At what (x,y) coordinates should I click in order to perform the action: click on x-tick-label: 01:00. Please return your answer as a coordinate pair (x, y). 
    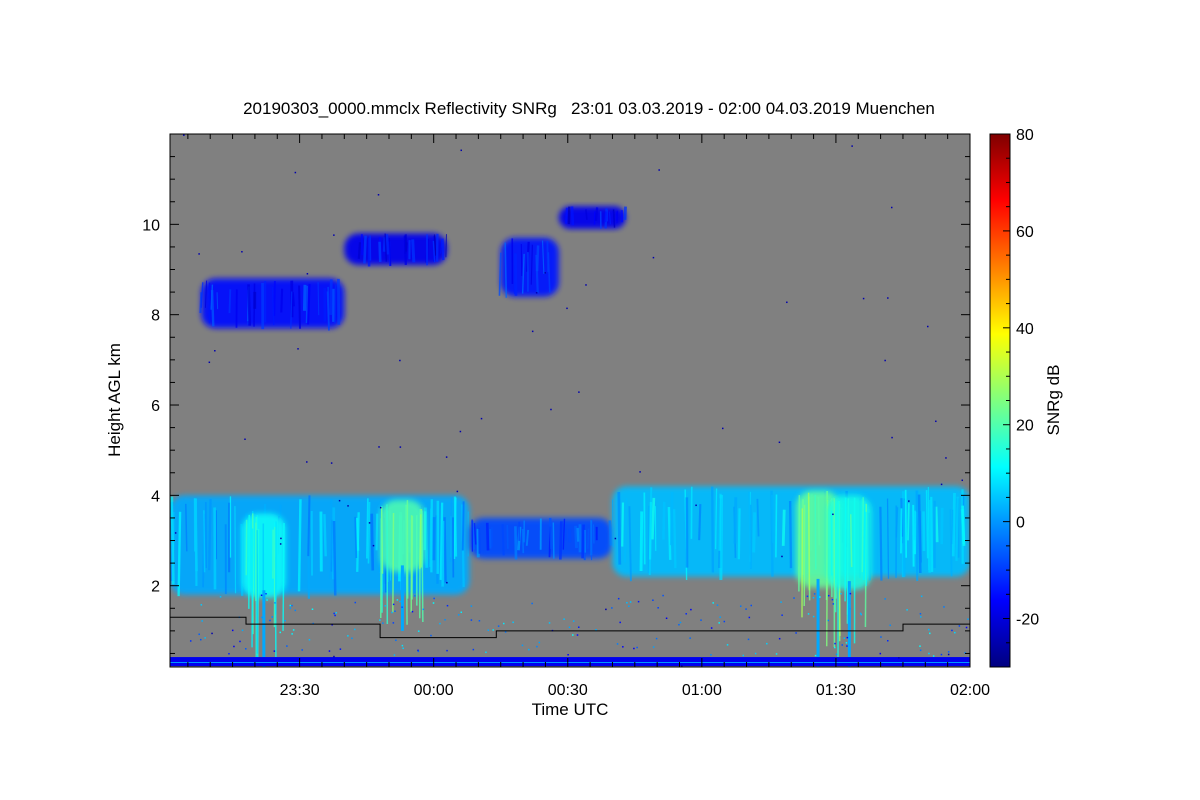
    Looking at the image, I should click on (702, 690).